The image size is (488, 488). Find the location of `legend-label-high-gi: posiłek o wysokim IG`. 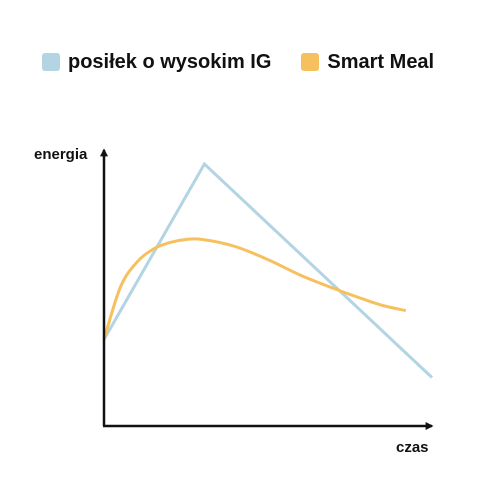

legend-label-high-gi: posiłek o wysokim IG is located at coordinates (170, 61).